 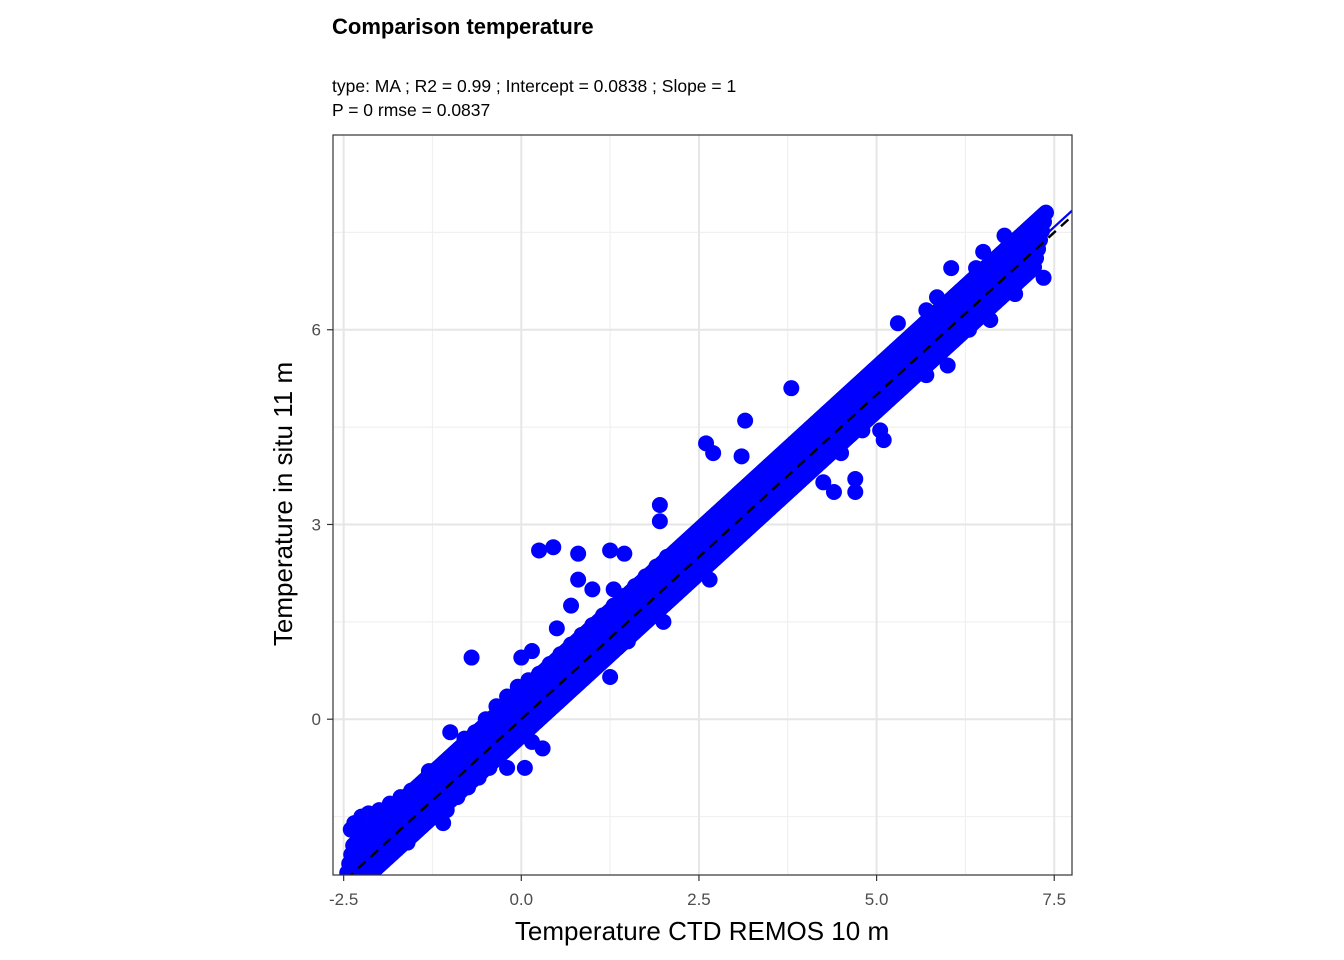 What do you see at coordinates (463, 26) in the screenshot?
I see `chart-title: Comparison temperature` at bounding box center [463, 26].